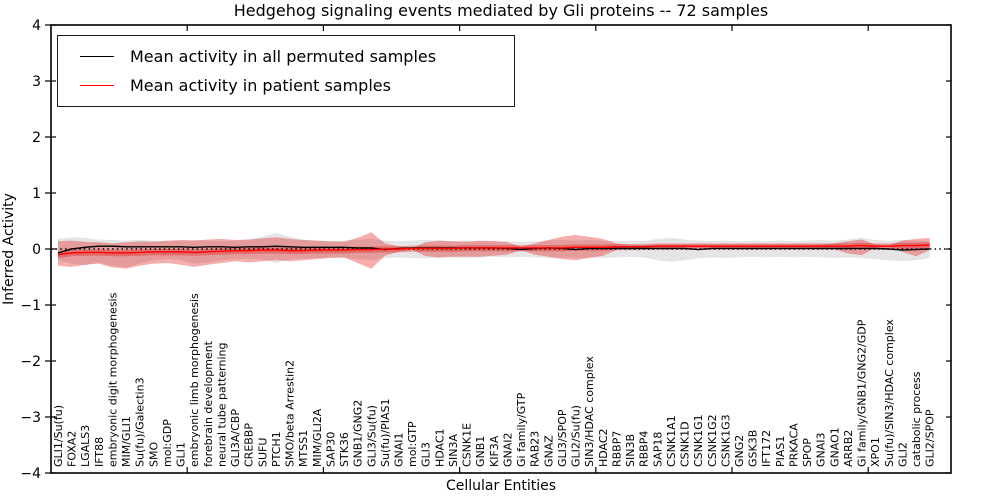  Describe the element at coordinates (930, 438) in the screenshot. I see `x-category-label: GLI2/SPOP` at that location.